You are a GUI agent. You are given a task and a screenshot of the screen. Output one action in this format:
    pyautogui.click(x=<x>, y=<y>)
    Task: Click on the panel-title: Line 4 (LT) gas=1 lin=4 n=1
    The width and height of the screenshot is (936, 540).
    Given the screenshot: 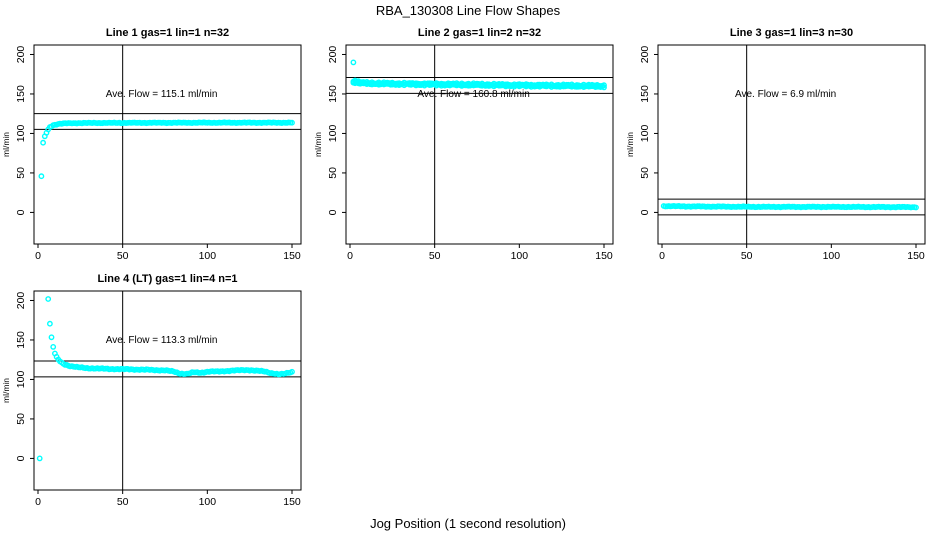 What is the action you would take?
    pyautogui.click(x=167, y=279)
    